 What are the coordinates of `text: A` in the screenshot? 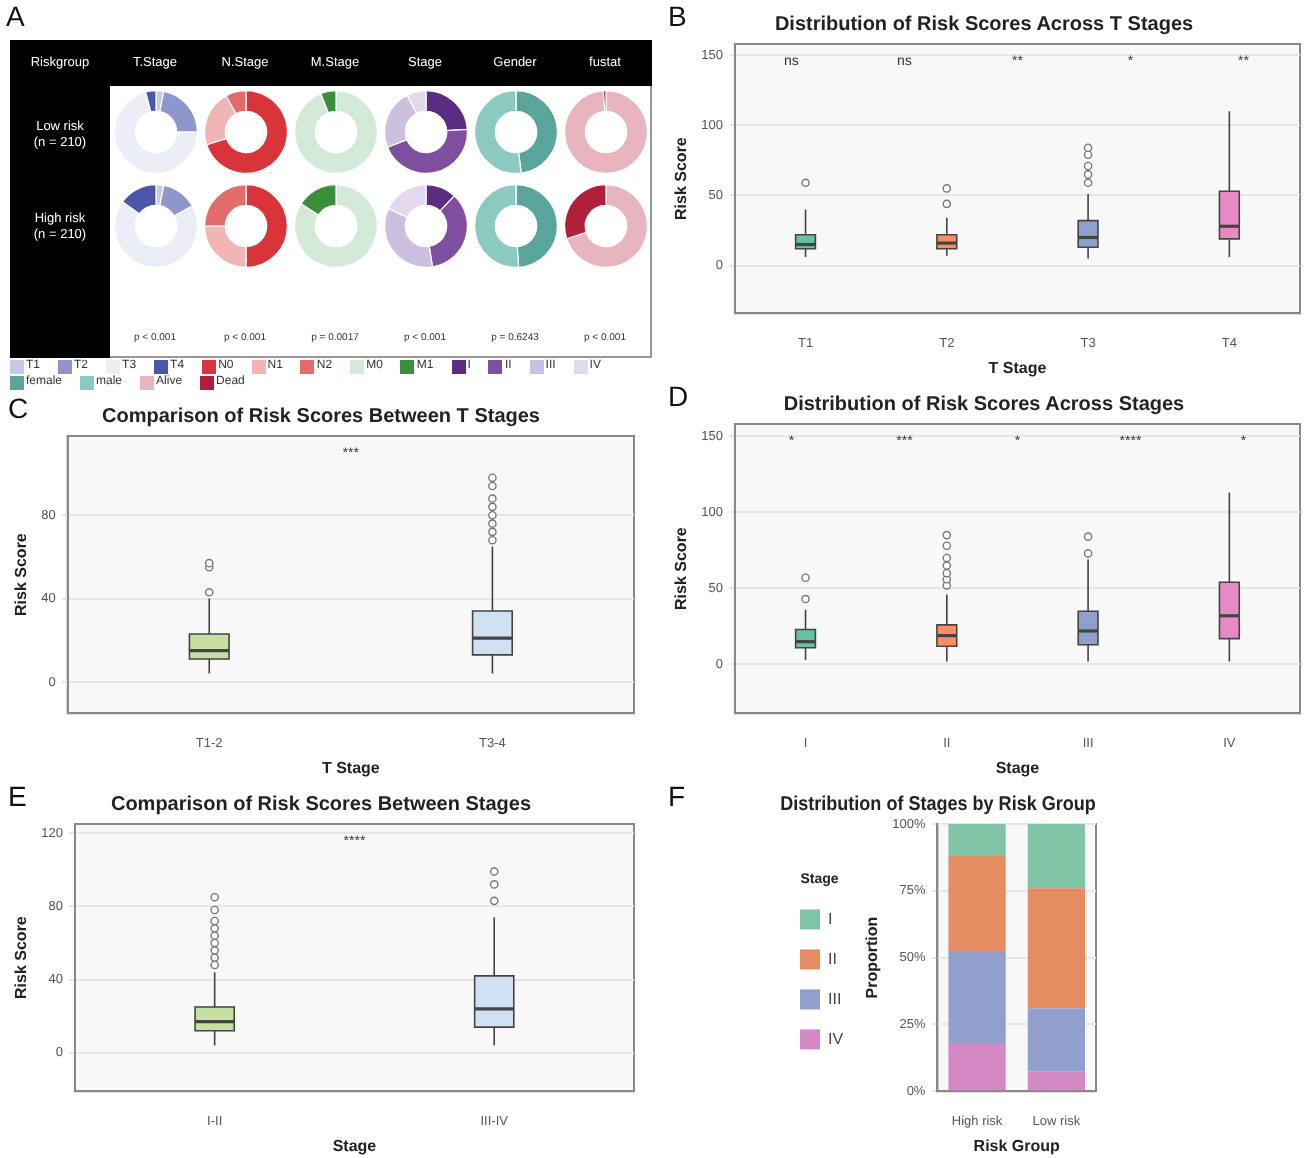 It's located at (15, 16).